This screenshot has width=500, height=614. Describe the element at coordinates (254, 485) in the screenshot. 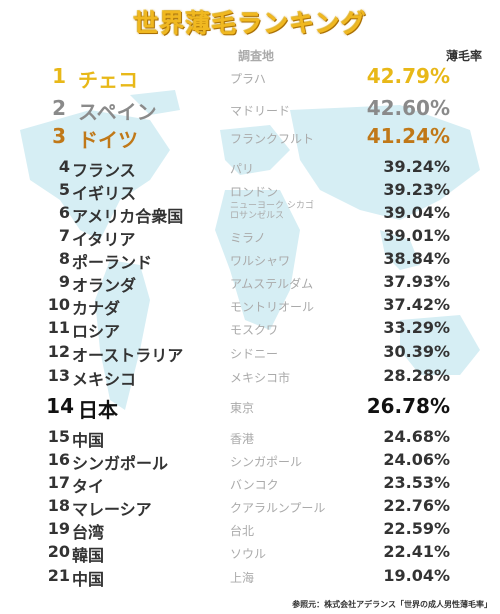

I see `city-name: バンコク` at that location.